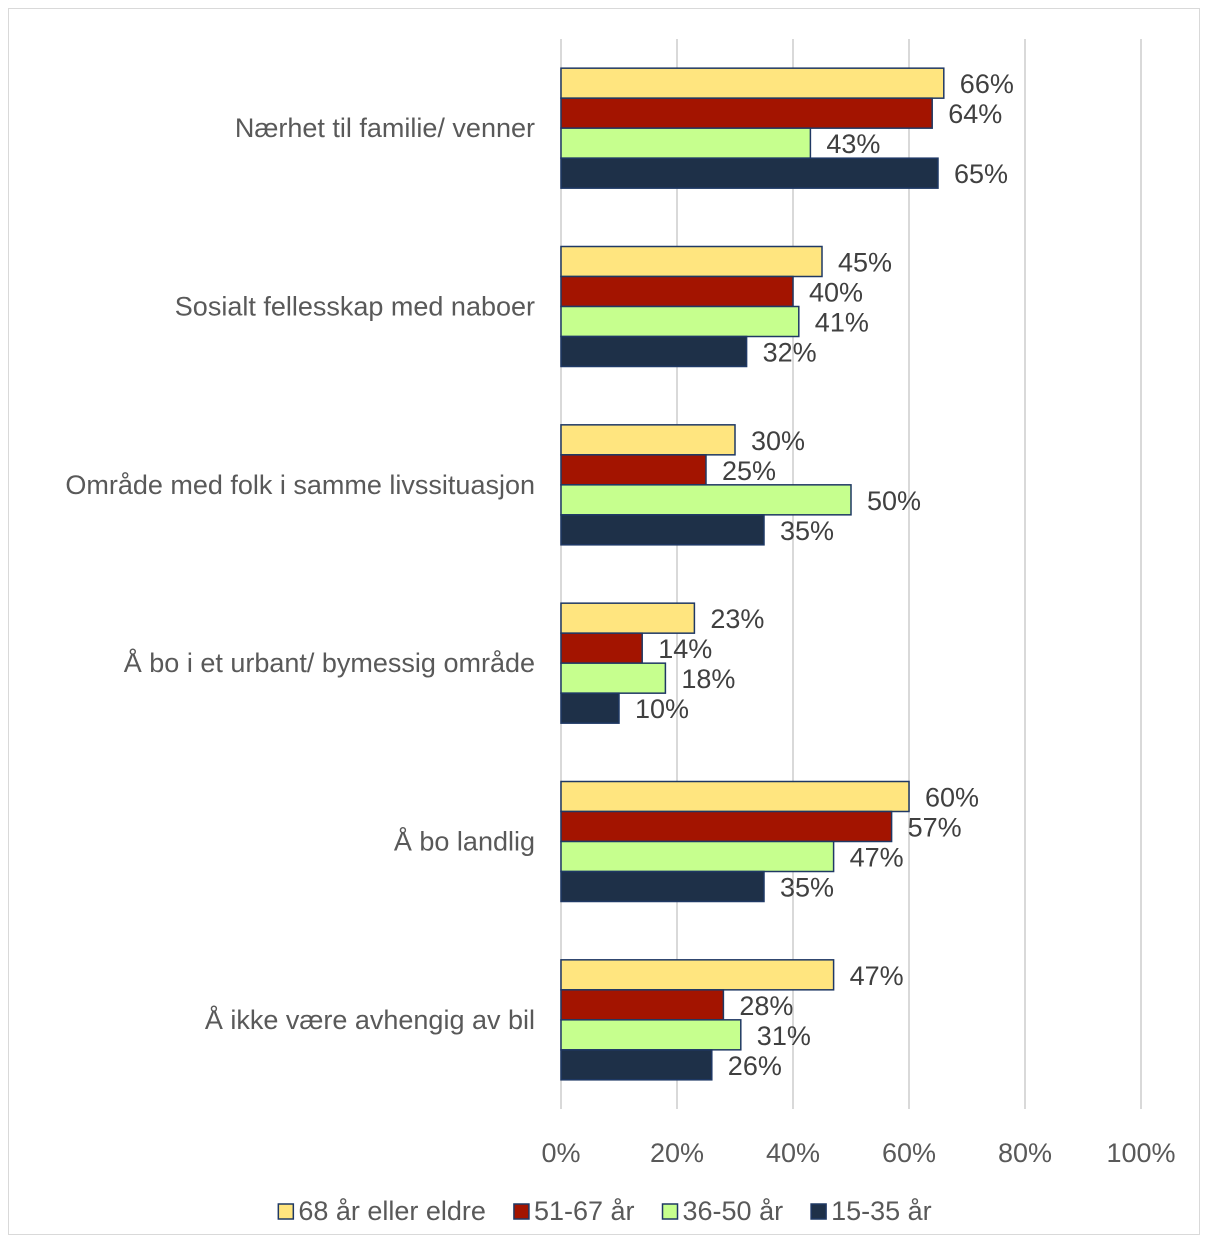 This screenshot has width=1208, height=1243. I want to click on data-label: 65%, so click(981, 174).